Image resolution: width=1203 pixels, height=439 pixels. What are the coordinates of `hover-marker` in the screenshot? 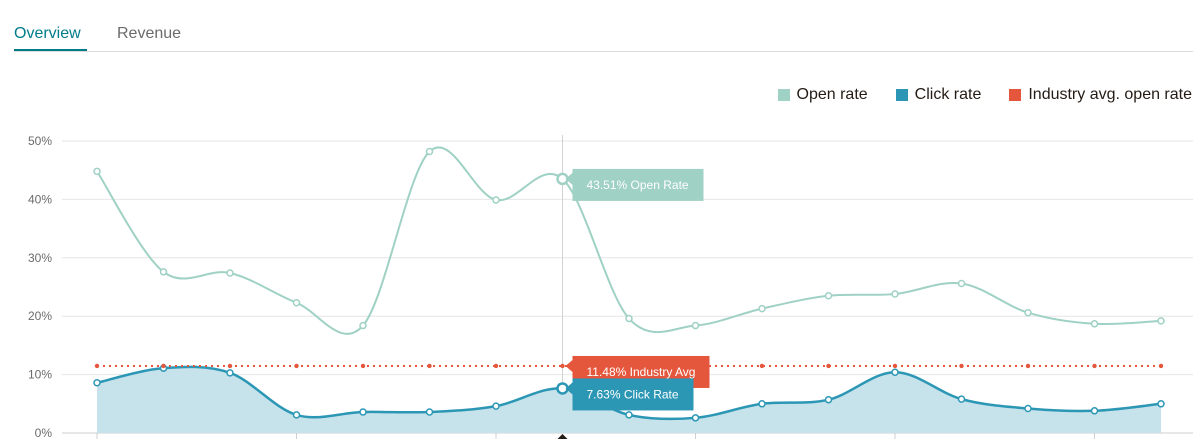 It's located at (562, 436).